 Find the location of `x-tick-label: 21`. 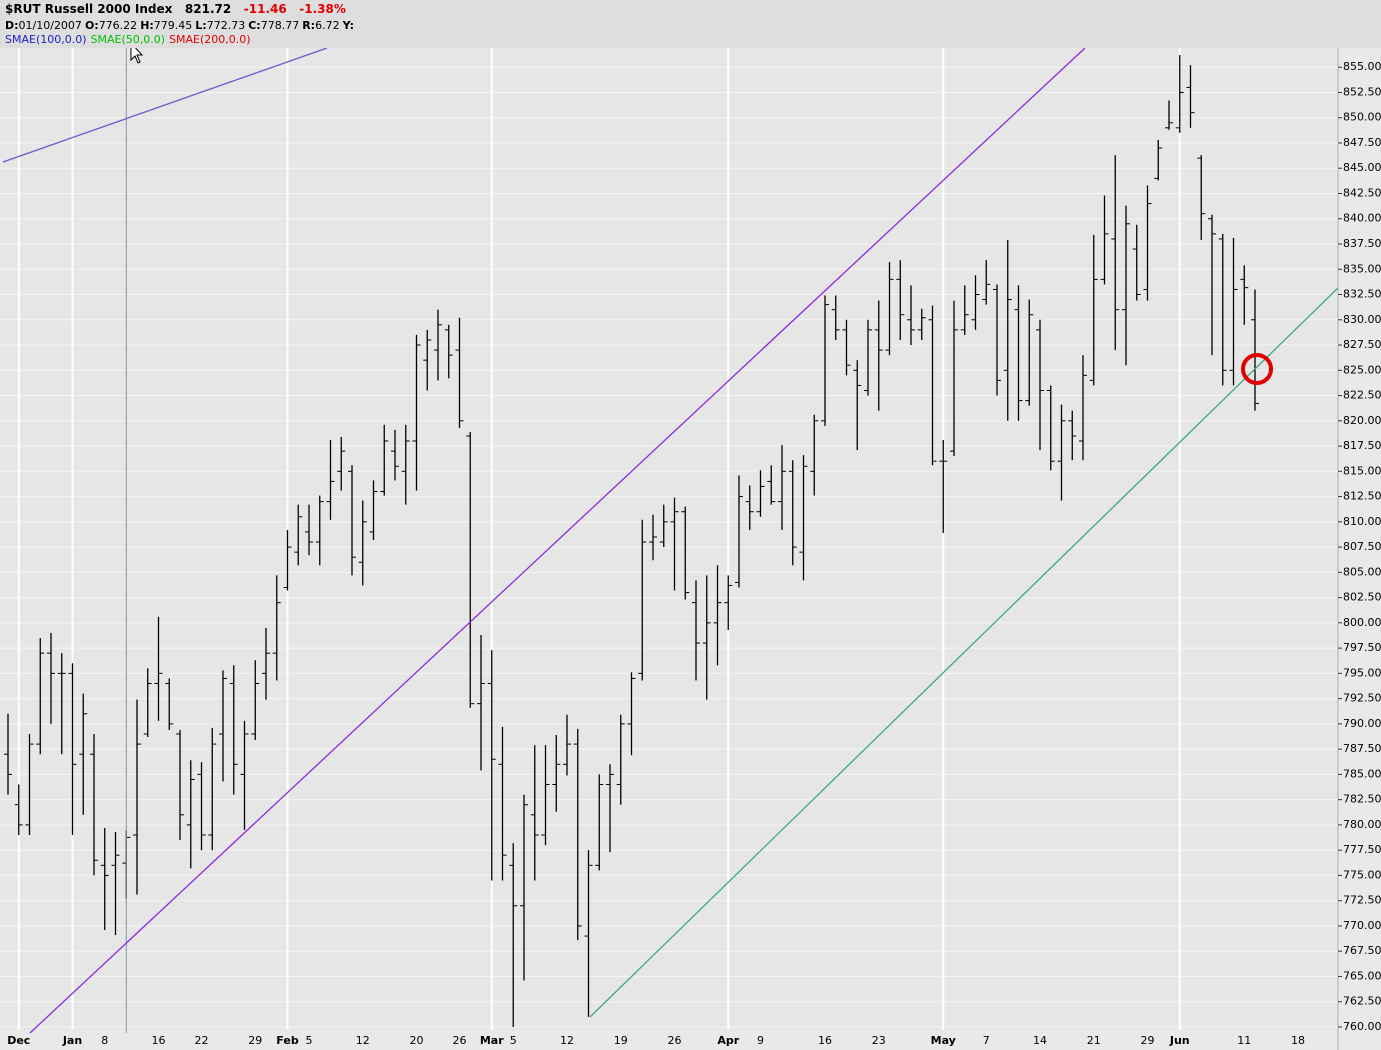

x-tick-label: 21 is located at coordinates (1094, 1040).